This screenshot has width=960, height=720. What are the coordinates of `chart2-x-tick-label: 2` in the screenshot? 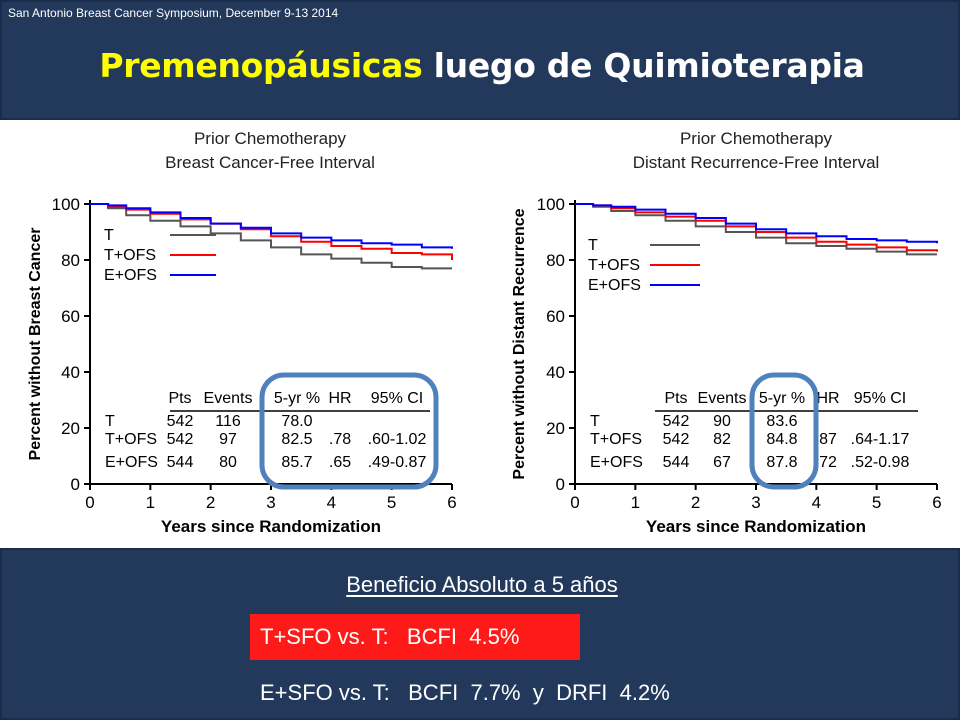 It's located at (695, 502).